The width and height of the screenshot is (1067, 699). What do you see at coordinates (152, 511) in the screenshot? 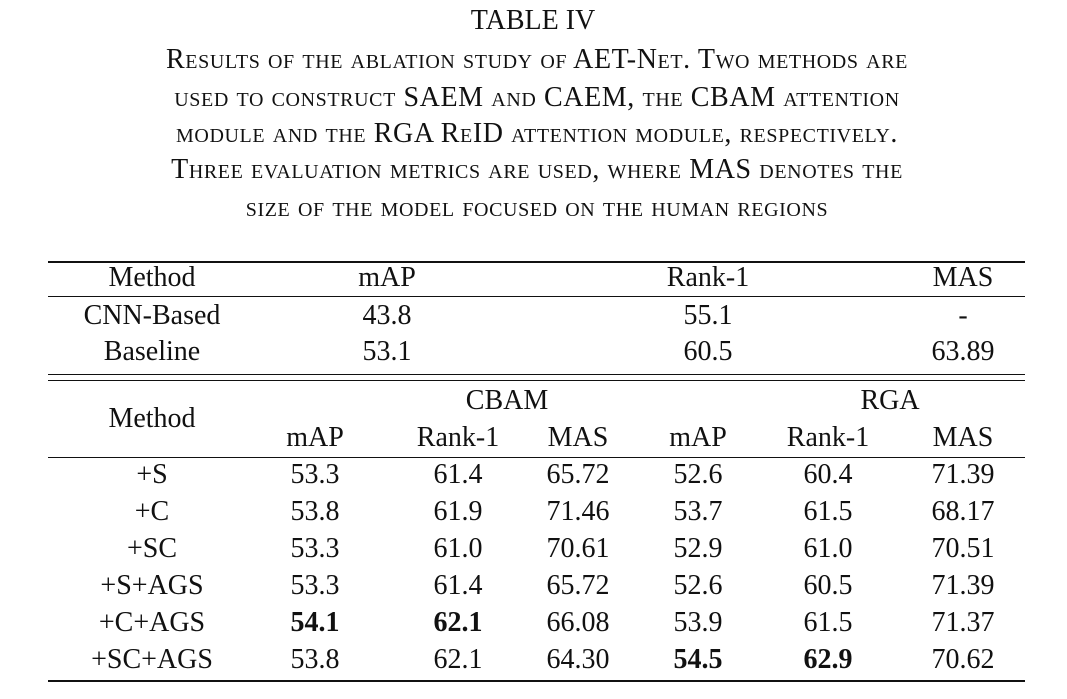
I see `cell: +C` at bounding box center [152, 511].